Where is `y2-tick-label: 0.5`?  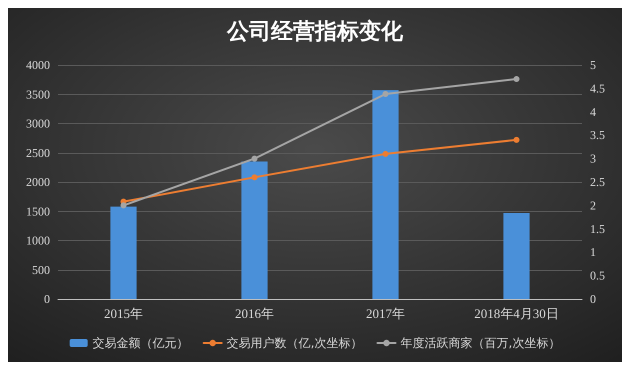
y2-tick-label: 0.5 is located at coordinates (597, 275).